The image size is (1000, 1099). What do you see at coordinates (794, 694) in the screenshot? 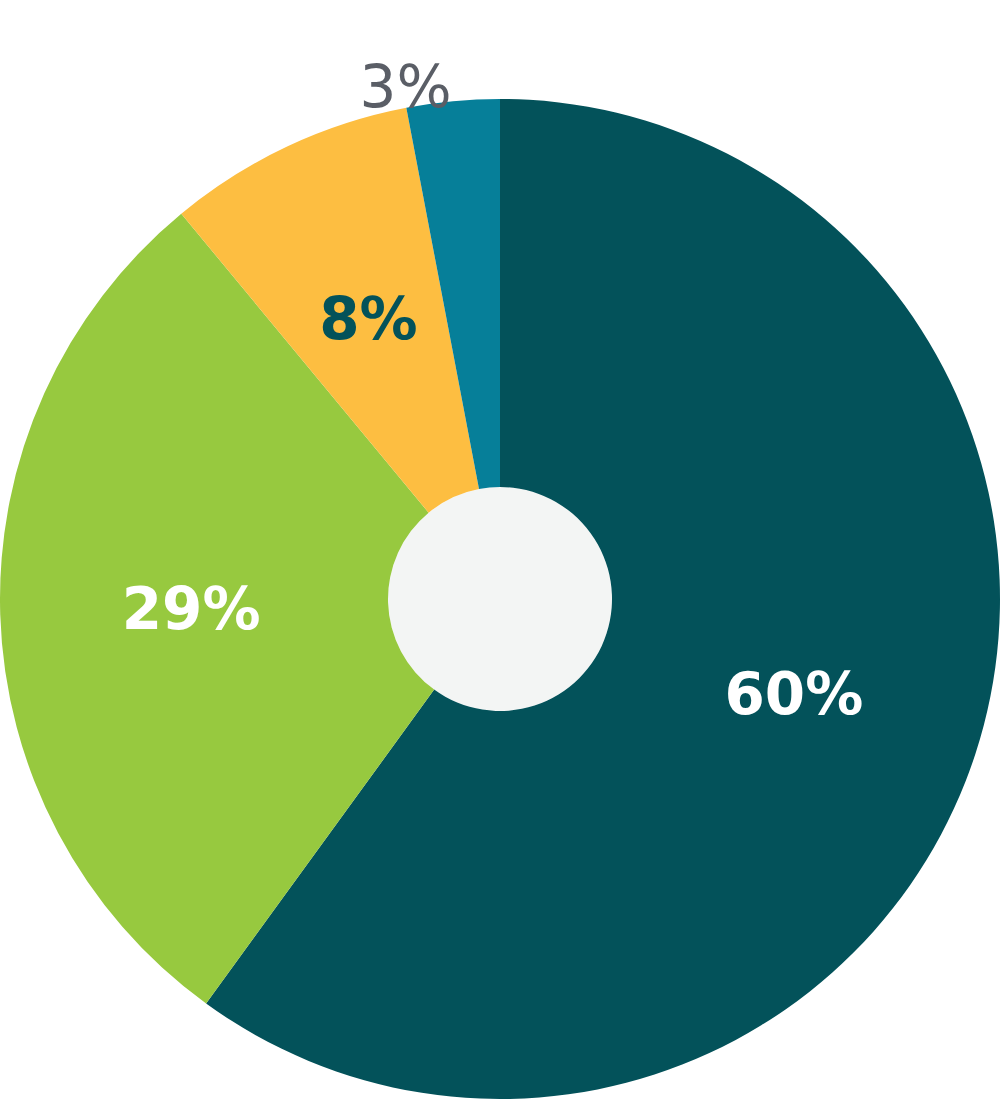
I see `data-label: 60%` at bounding box center [794, 694].